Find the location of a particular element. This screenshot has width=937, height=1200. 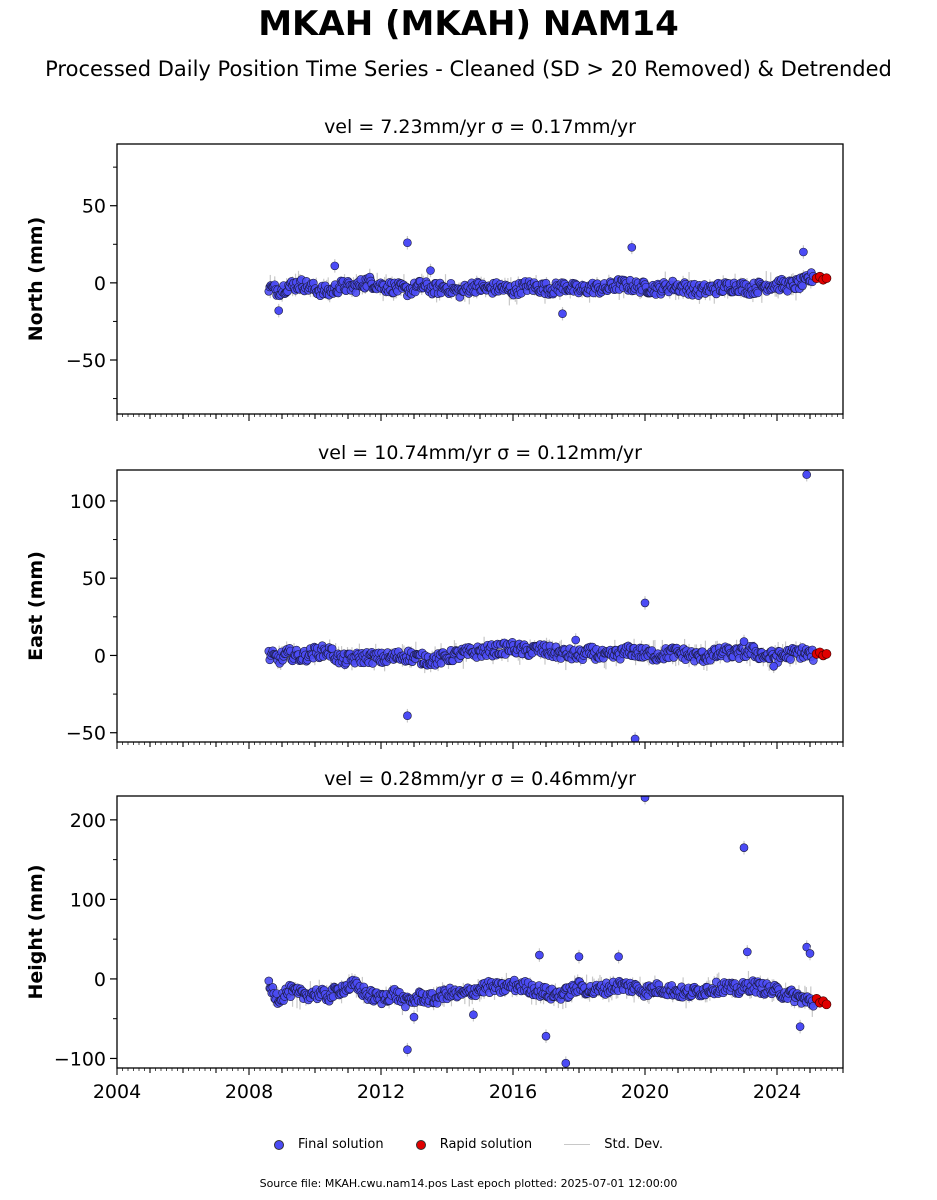

legend-item-std: Std. Dev. is located at coordinates (613, 1144).